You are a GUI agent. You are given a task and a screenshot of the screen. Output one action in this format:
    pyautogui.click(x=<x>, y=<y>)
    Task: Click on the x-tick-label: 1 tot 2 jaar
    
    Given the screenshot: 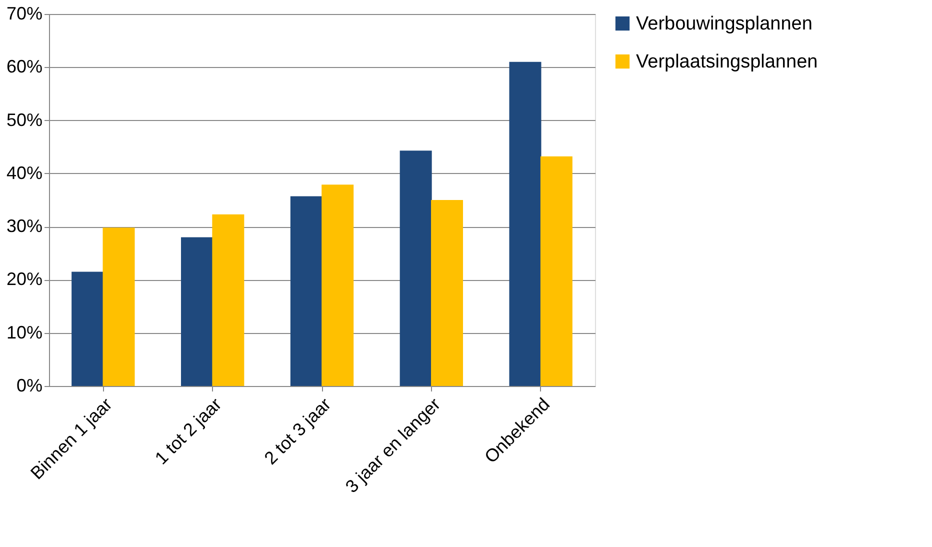 What is the action you would take?
    pyautogui.click(x=188, y=431)
    